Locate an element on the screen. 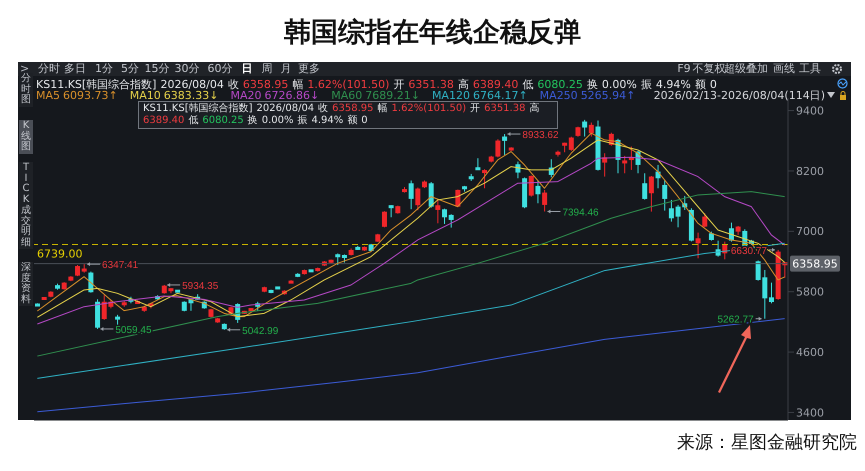 This screenshot has width=865, height=471. annotation: 5042.99 is located at coordinates (260, 331).